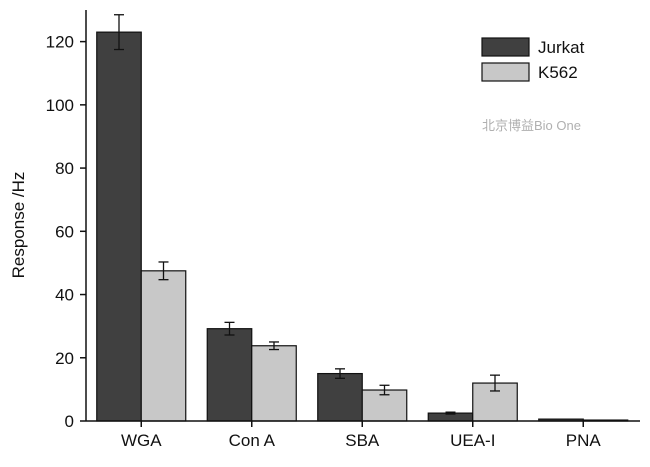  What do you see at coordinates (64, 168) in the screenshot?
I see `y-tick-label: 80` at bounding box center [64, 168].